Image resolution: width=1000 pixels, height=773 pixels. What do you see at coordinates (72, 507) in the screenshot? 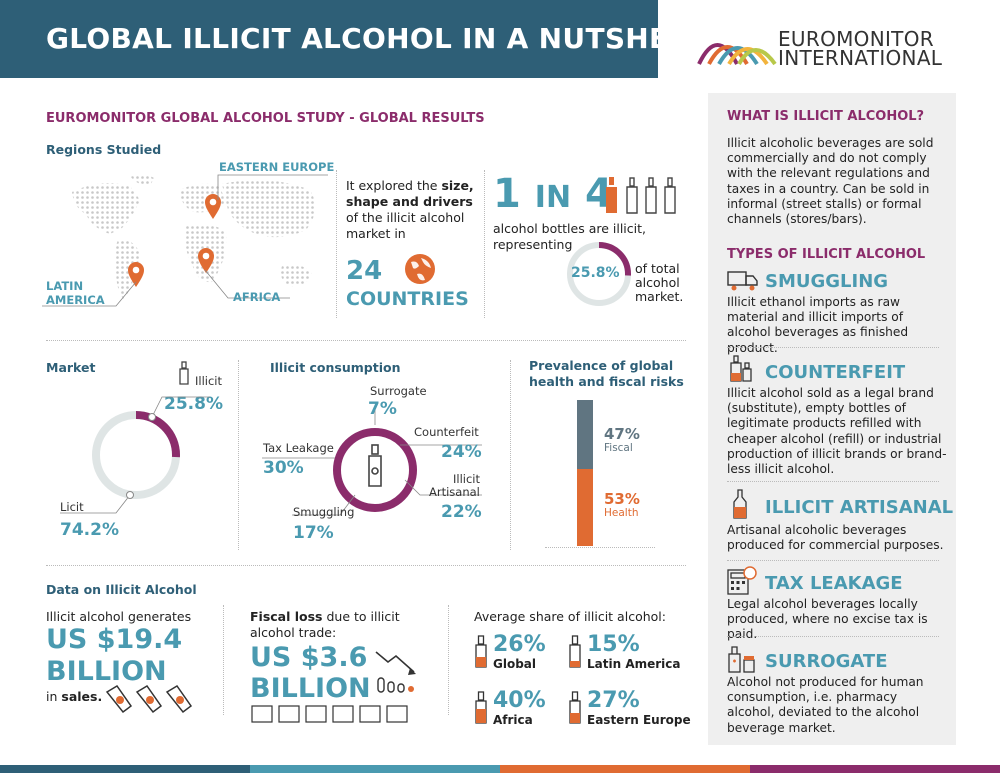
I see `market-licit-label: Licit` at bounding box center [72, 507].